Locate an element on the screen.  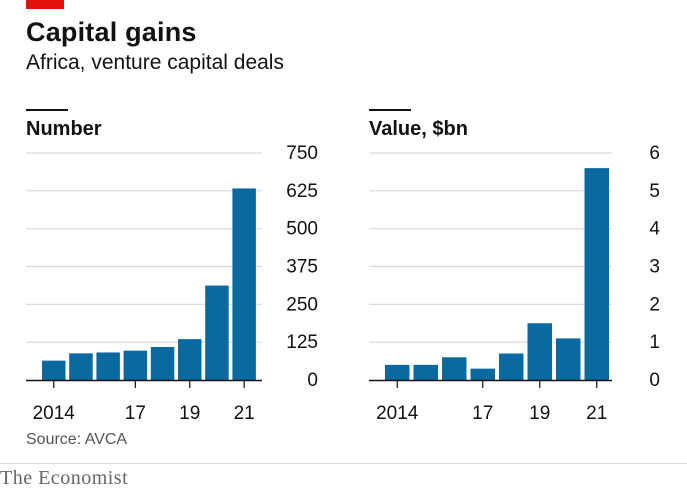
y-tick-label: 125 is located at coordinates (302, 342).